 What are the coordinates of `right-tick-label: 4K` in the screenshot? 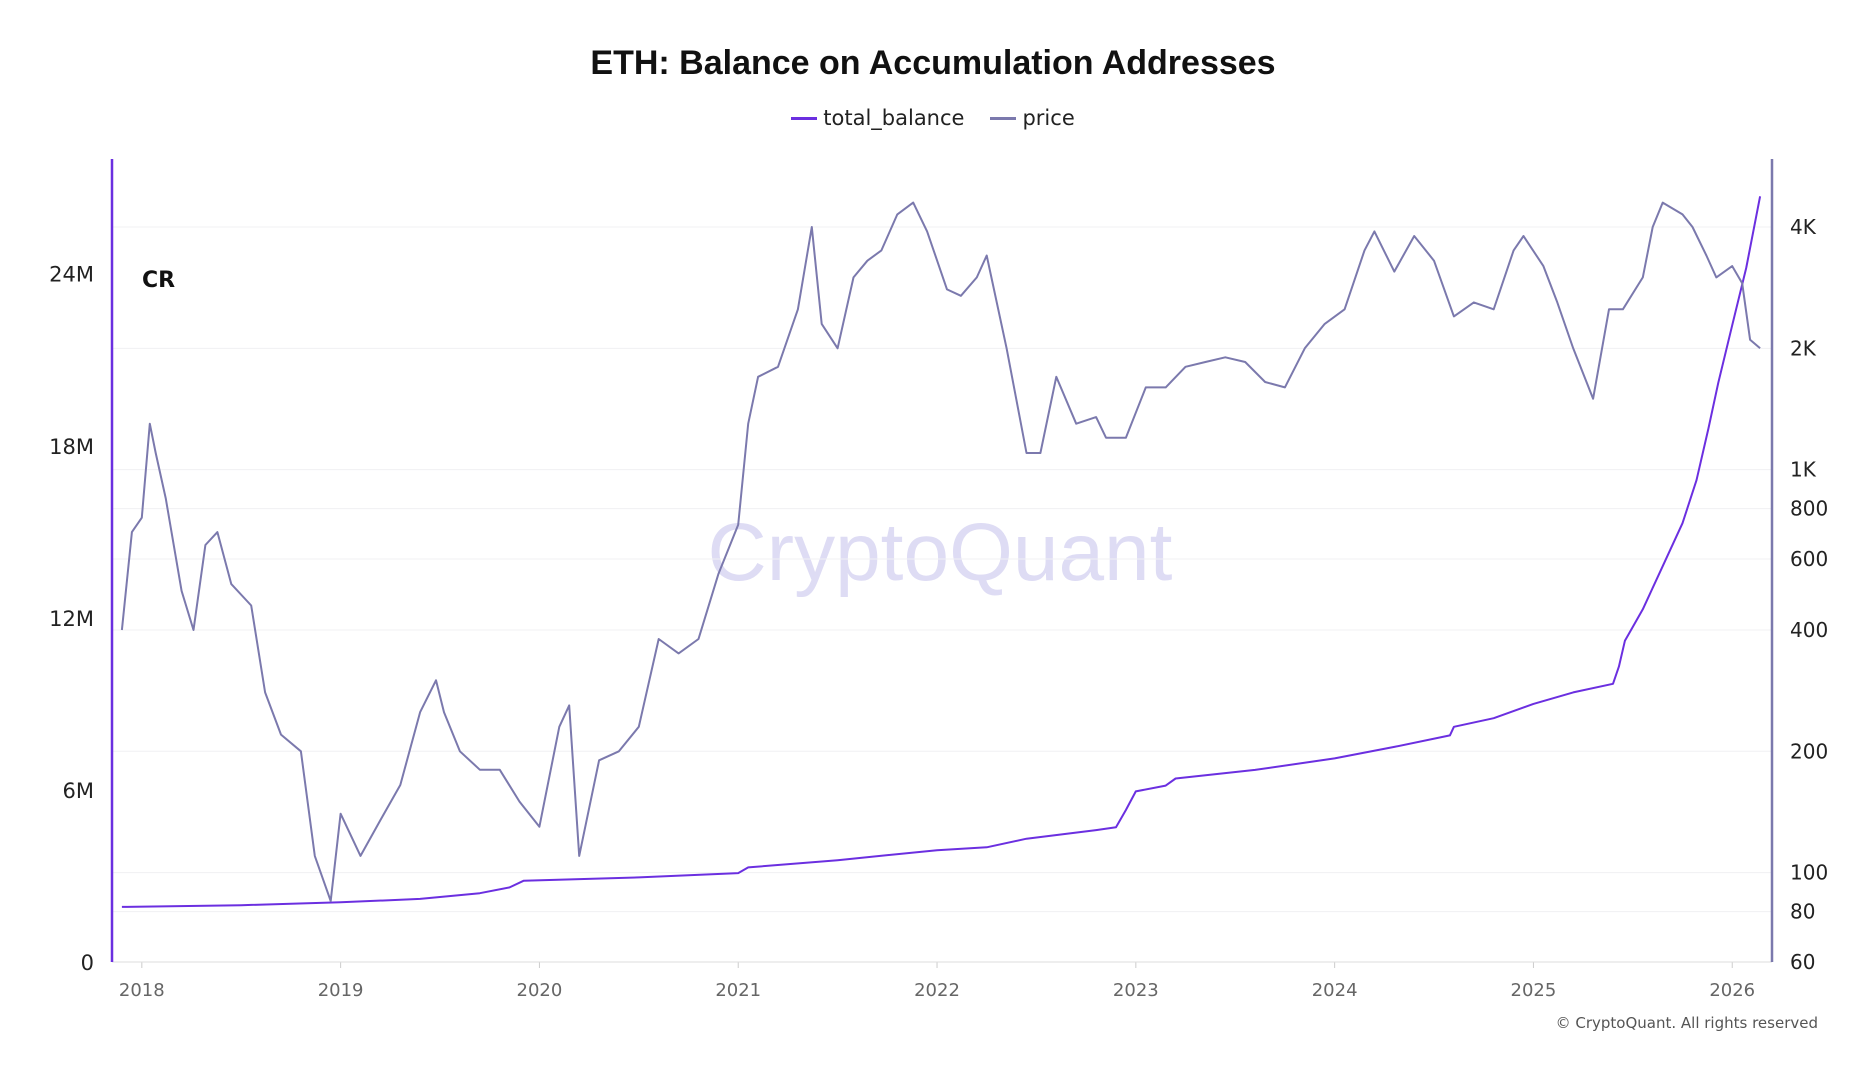 It's located at (1803, 227).